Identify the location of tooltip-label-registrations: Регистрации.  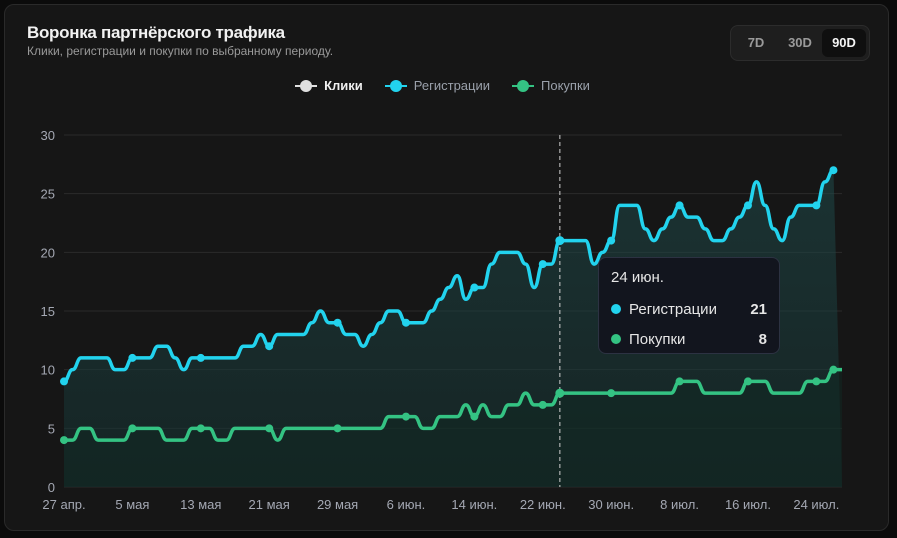
(673, 309).